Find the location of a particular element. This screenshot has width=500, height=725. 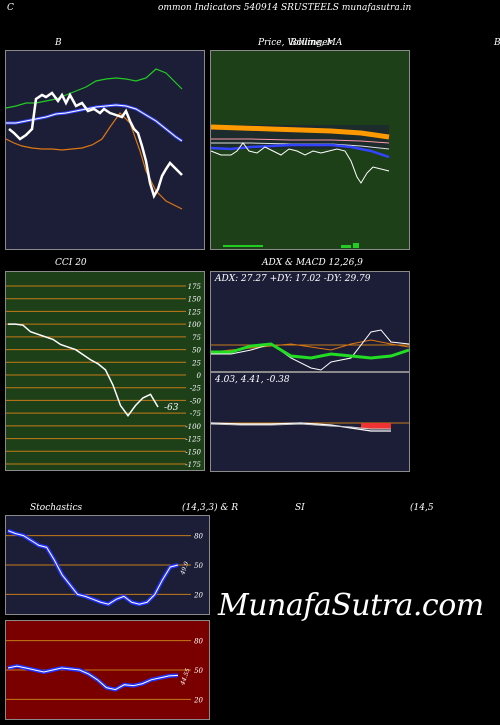

stoch-tick-label: 50 is located at coordinates (198, 566).